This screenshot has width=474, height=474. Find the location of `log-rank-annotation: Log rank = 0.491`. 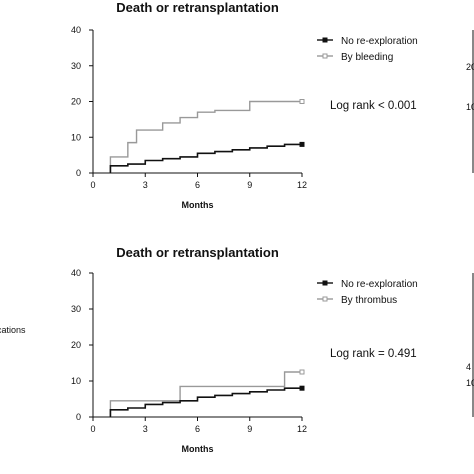

log-rank-annotation: Log rank = 0.491 is located at coordinates (373, 354).